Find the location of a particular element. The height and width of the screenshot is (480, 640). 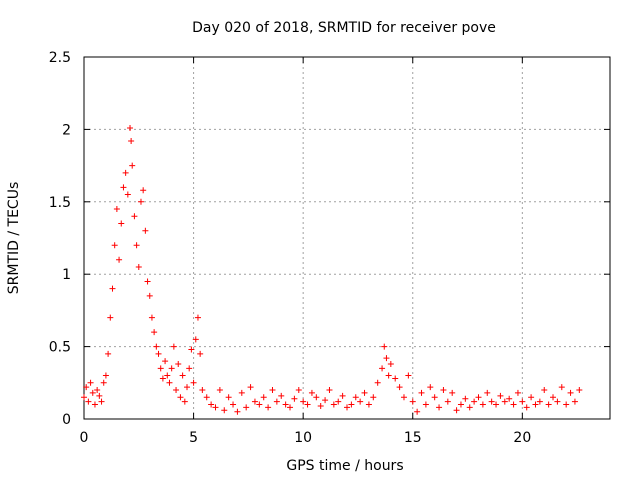

y-tick-label: 2.5 is located at coordinates (60, 58).